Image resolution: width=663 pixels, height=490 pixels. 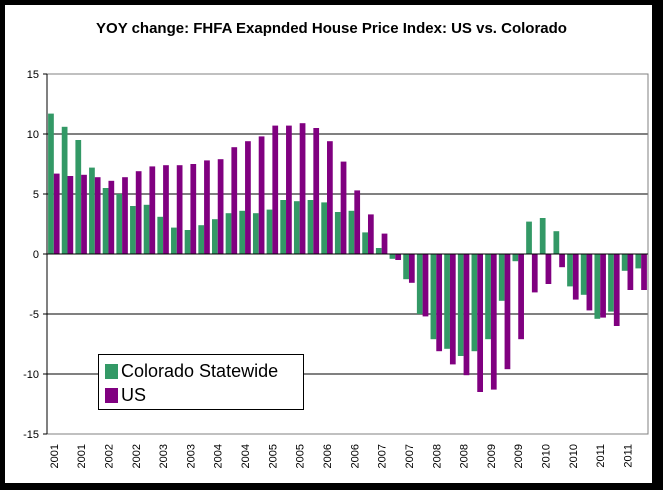 I want to click on y-tick-label: 0, so click(x=36, y=255).